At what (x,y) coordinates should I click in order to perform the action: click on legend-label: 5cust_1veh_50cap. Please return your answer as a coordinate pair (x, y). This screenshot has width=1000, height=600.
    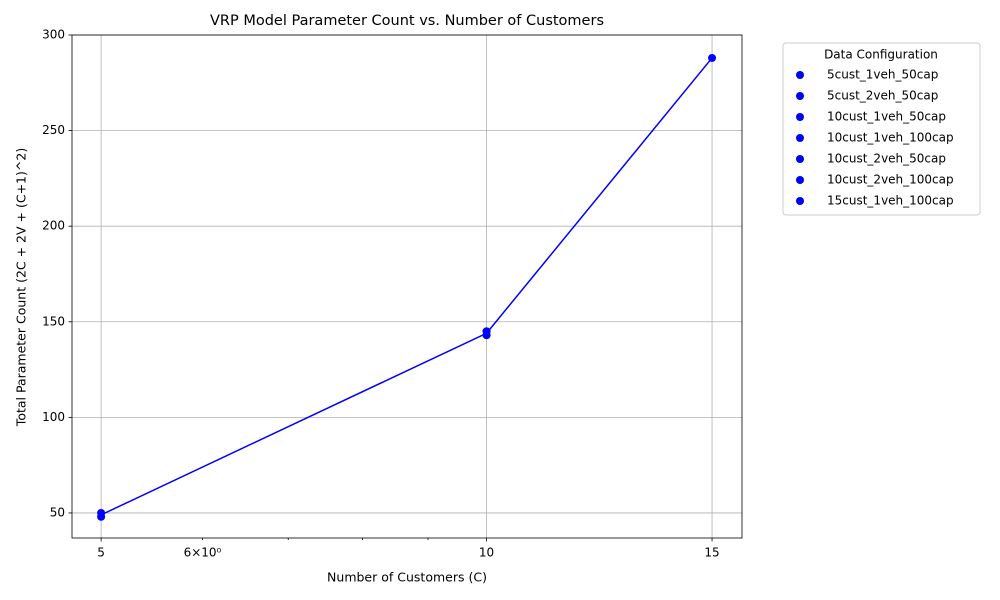
    Looking at the image, I should click on (882, 75).